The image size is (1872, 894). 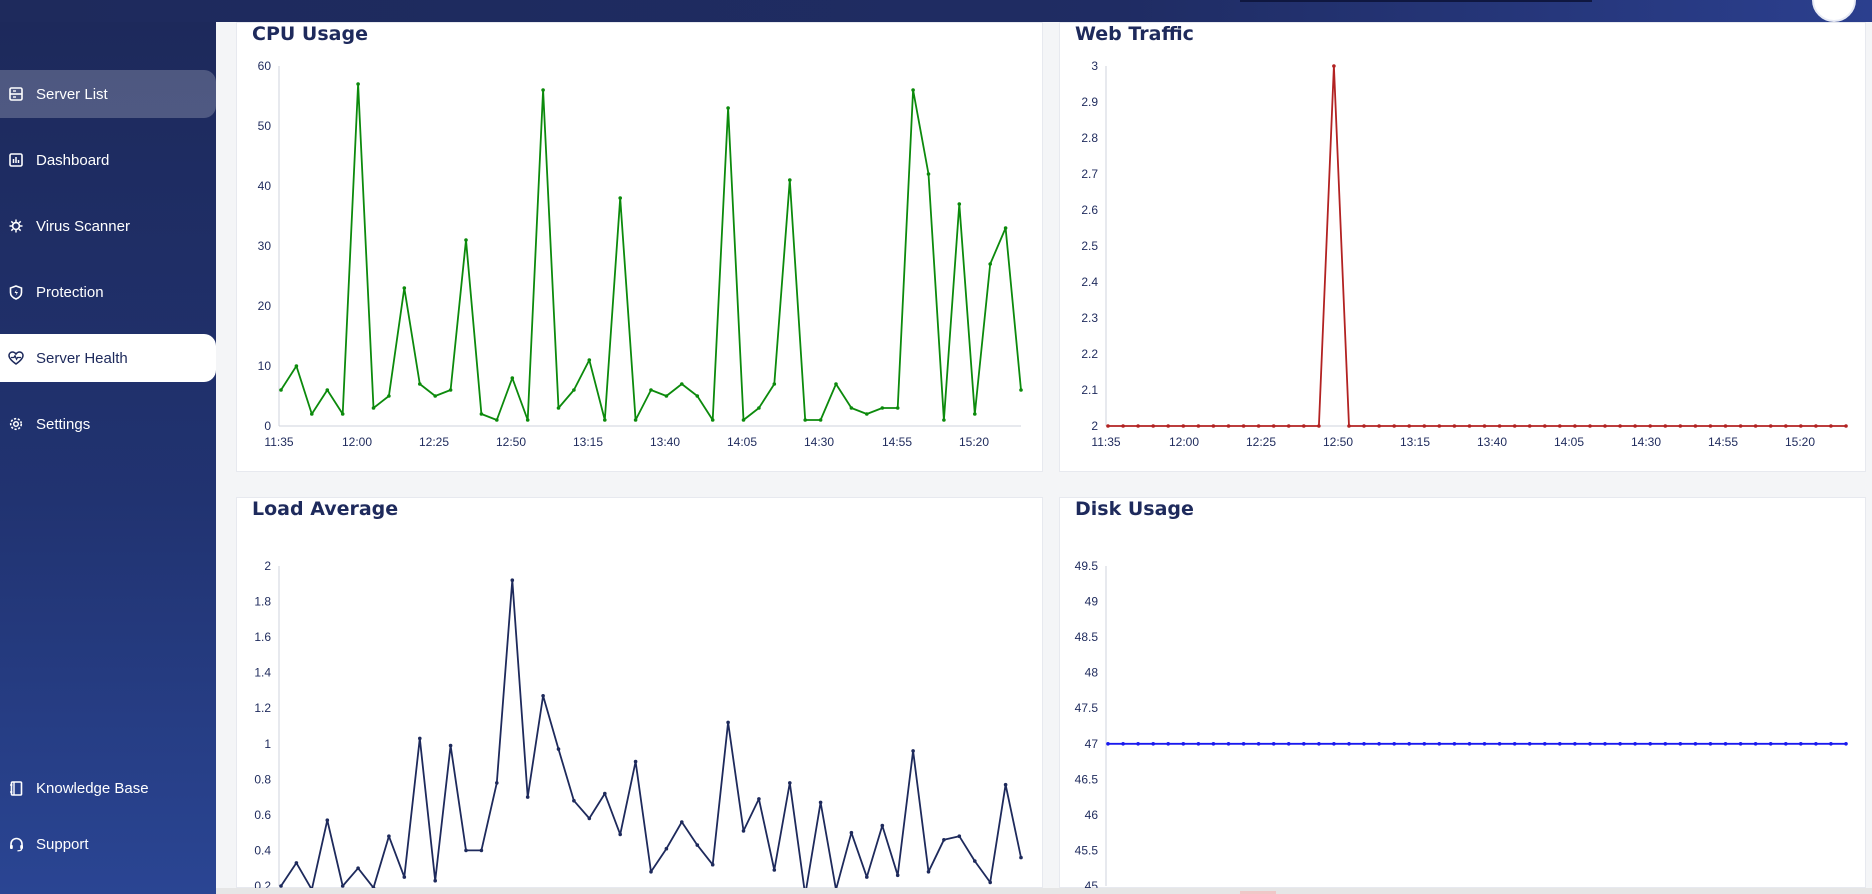 I want to click on sidebar-item-settings: Settings, so click(x=108, y=424).